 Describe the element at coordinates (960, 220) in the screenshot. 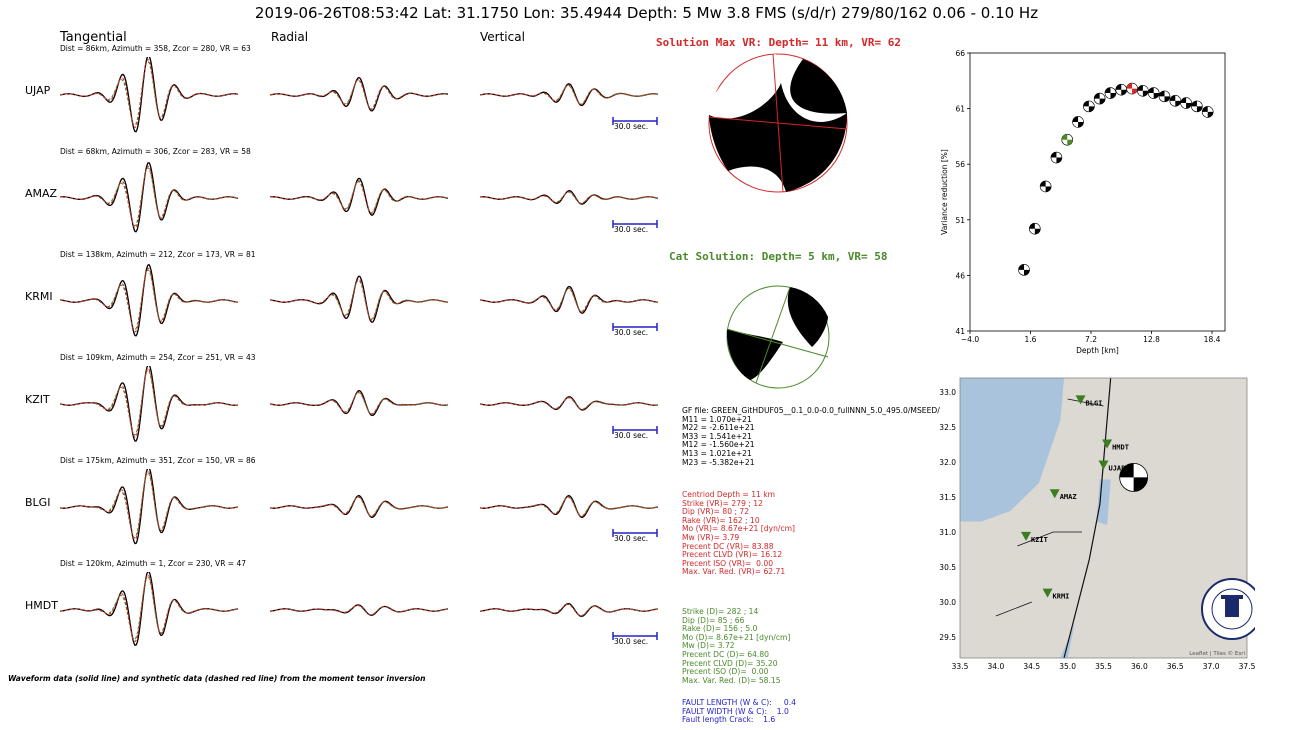

I see `y-tick-label: 51` at that location.